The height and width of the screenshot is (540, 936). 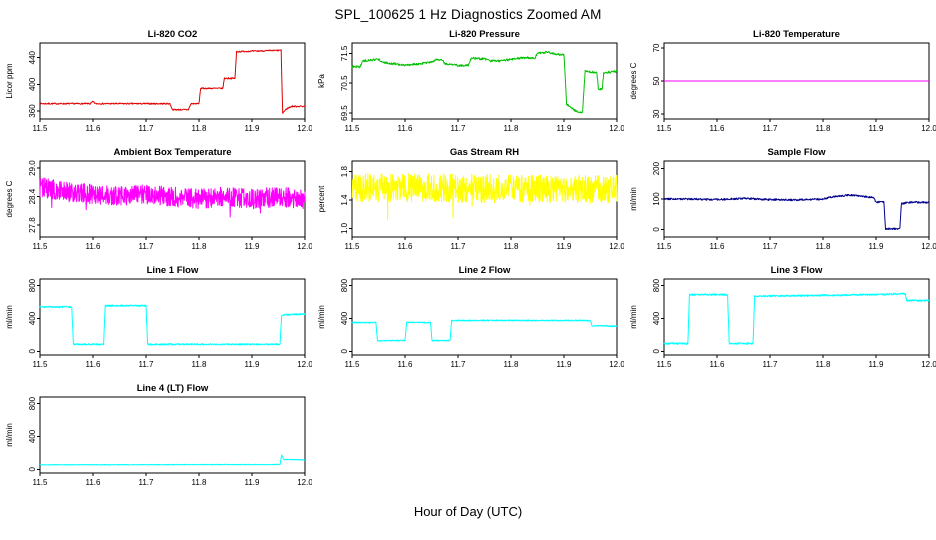 What do you see at coordinates (173, 34) in the screenshot?
I see `chart-title: Li-820 CO2` at bounding box center [173, 34].